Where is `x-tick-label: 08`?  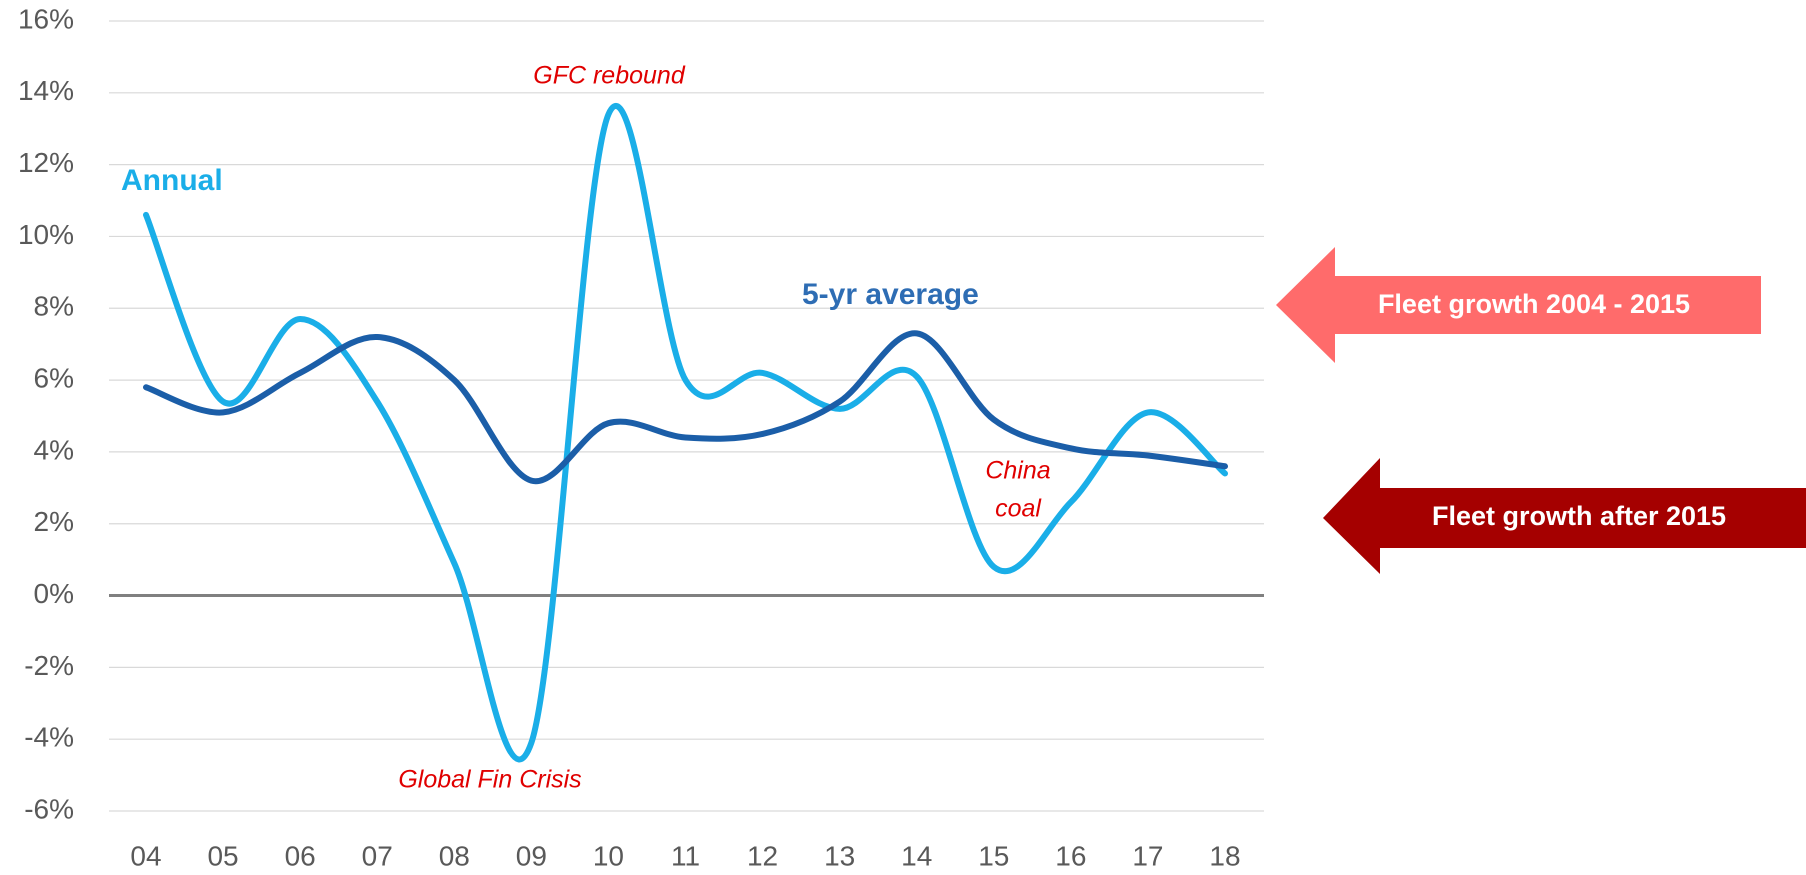
x-tick-label: 08 is located at coordinates (454, 855).